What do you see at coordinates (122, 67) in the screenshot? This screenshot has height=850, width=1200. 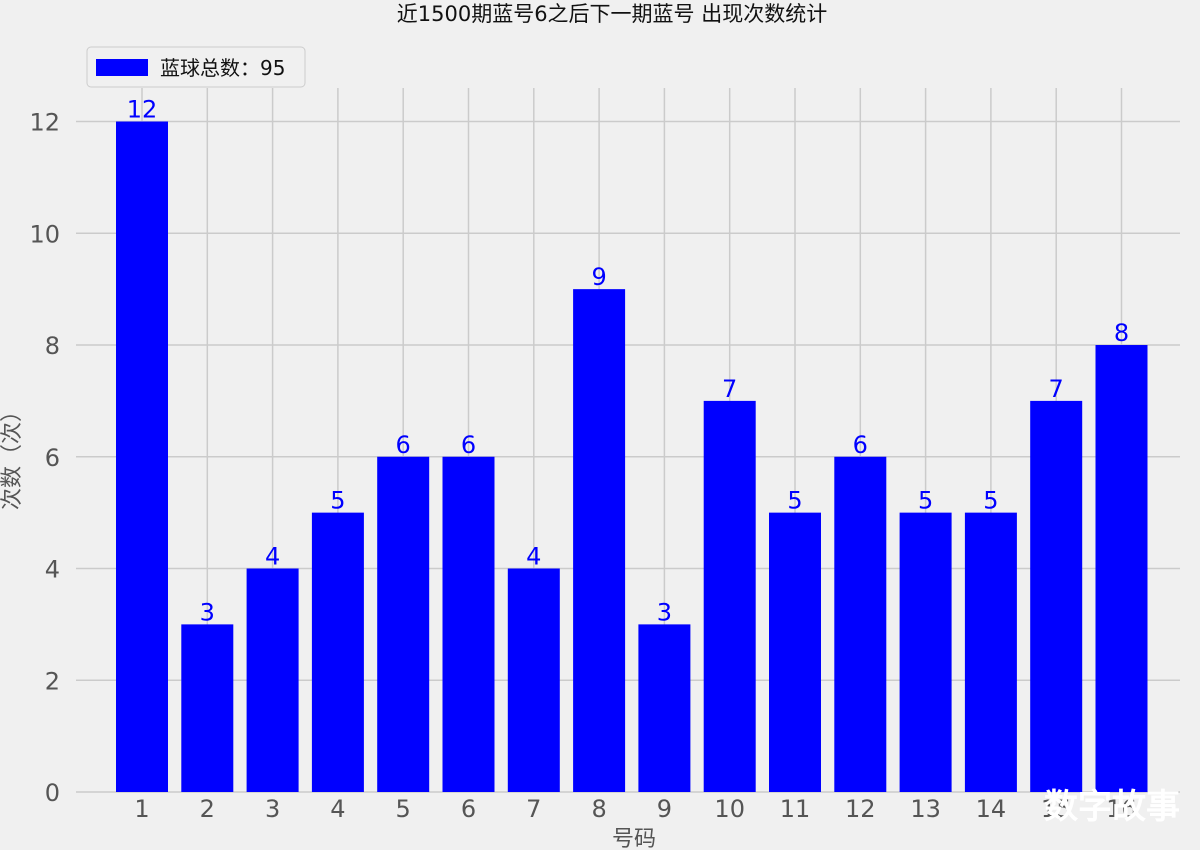 I see `legend-swatch` at bounding box center [122, 67].